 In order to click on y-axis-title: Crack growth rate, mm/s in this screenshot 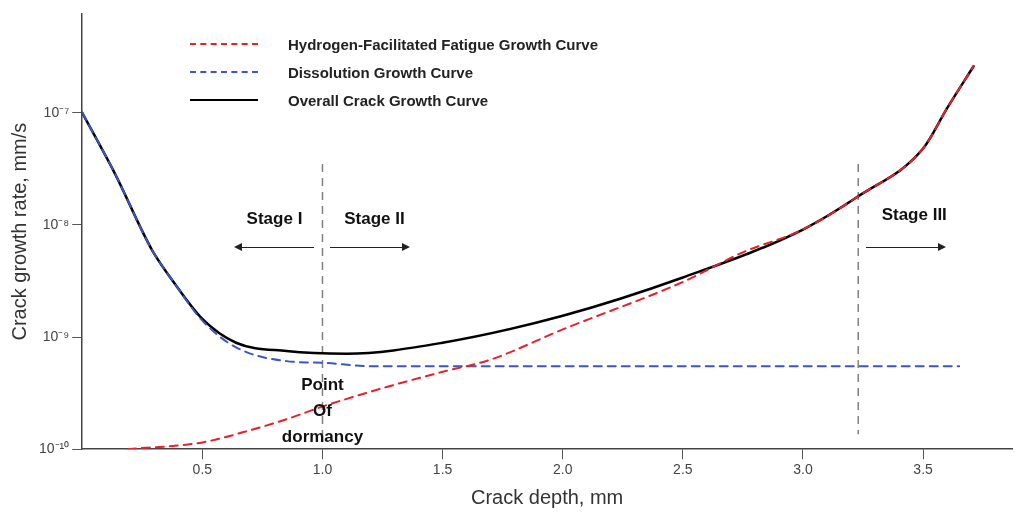, I will do `click(18, 231)`.